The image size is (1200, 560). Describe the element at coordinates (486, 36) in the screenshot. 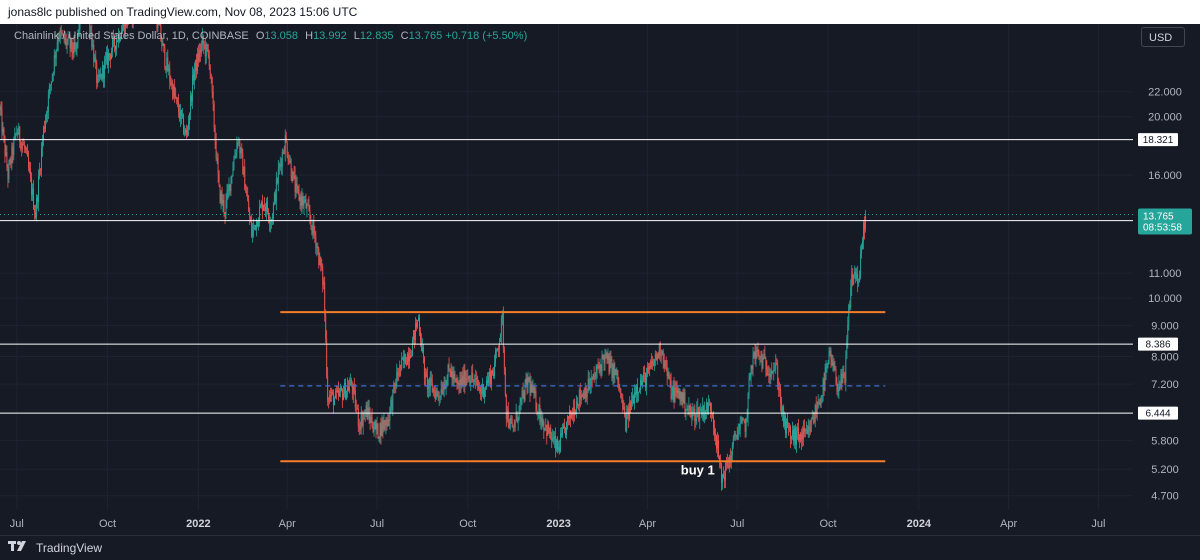

I see `change-value: +0.718 (+5.50%)` at that location.